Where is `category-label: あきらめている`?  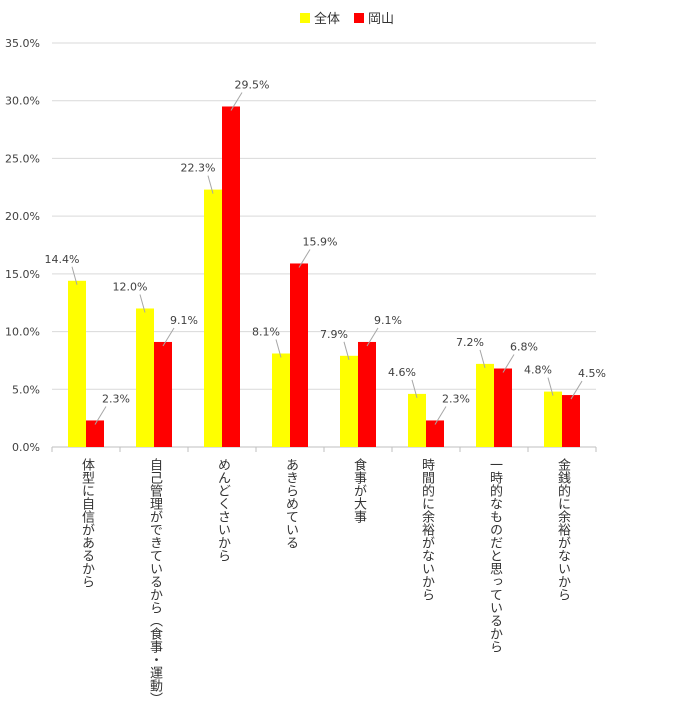
category-label: あきらめている is located at coordinates (290, 503).